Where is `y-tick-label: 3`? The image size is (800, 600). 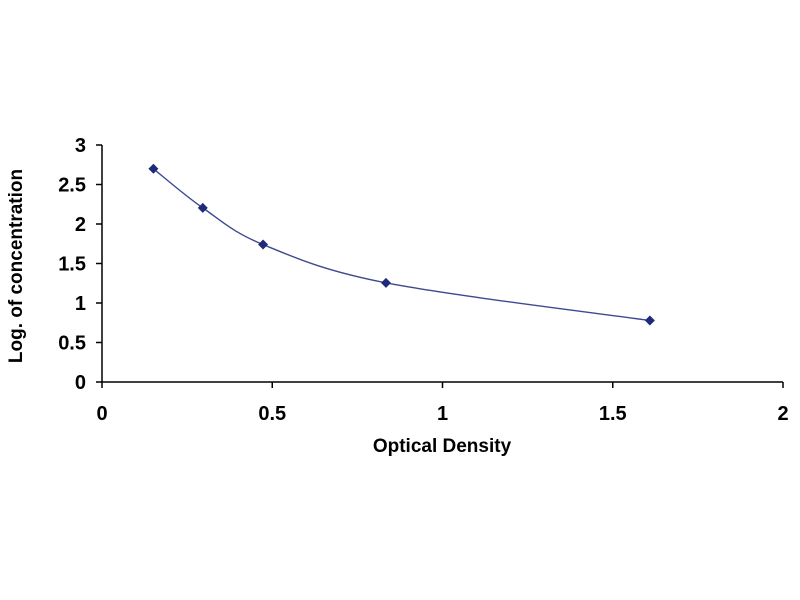 y-tick-label: 3 is located at coordinates (80, 146).